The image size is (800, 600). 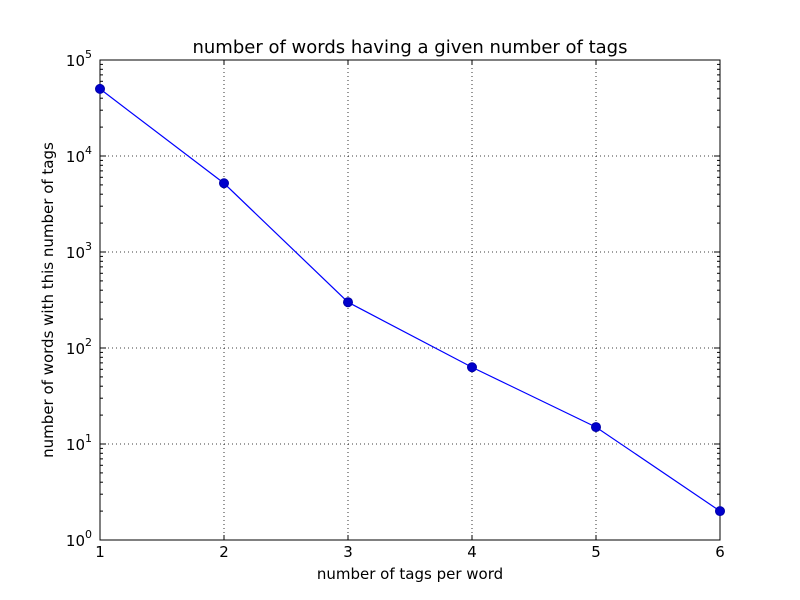 I want to click on y-tick-exponent: 0, so click(x=88, y=534).